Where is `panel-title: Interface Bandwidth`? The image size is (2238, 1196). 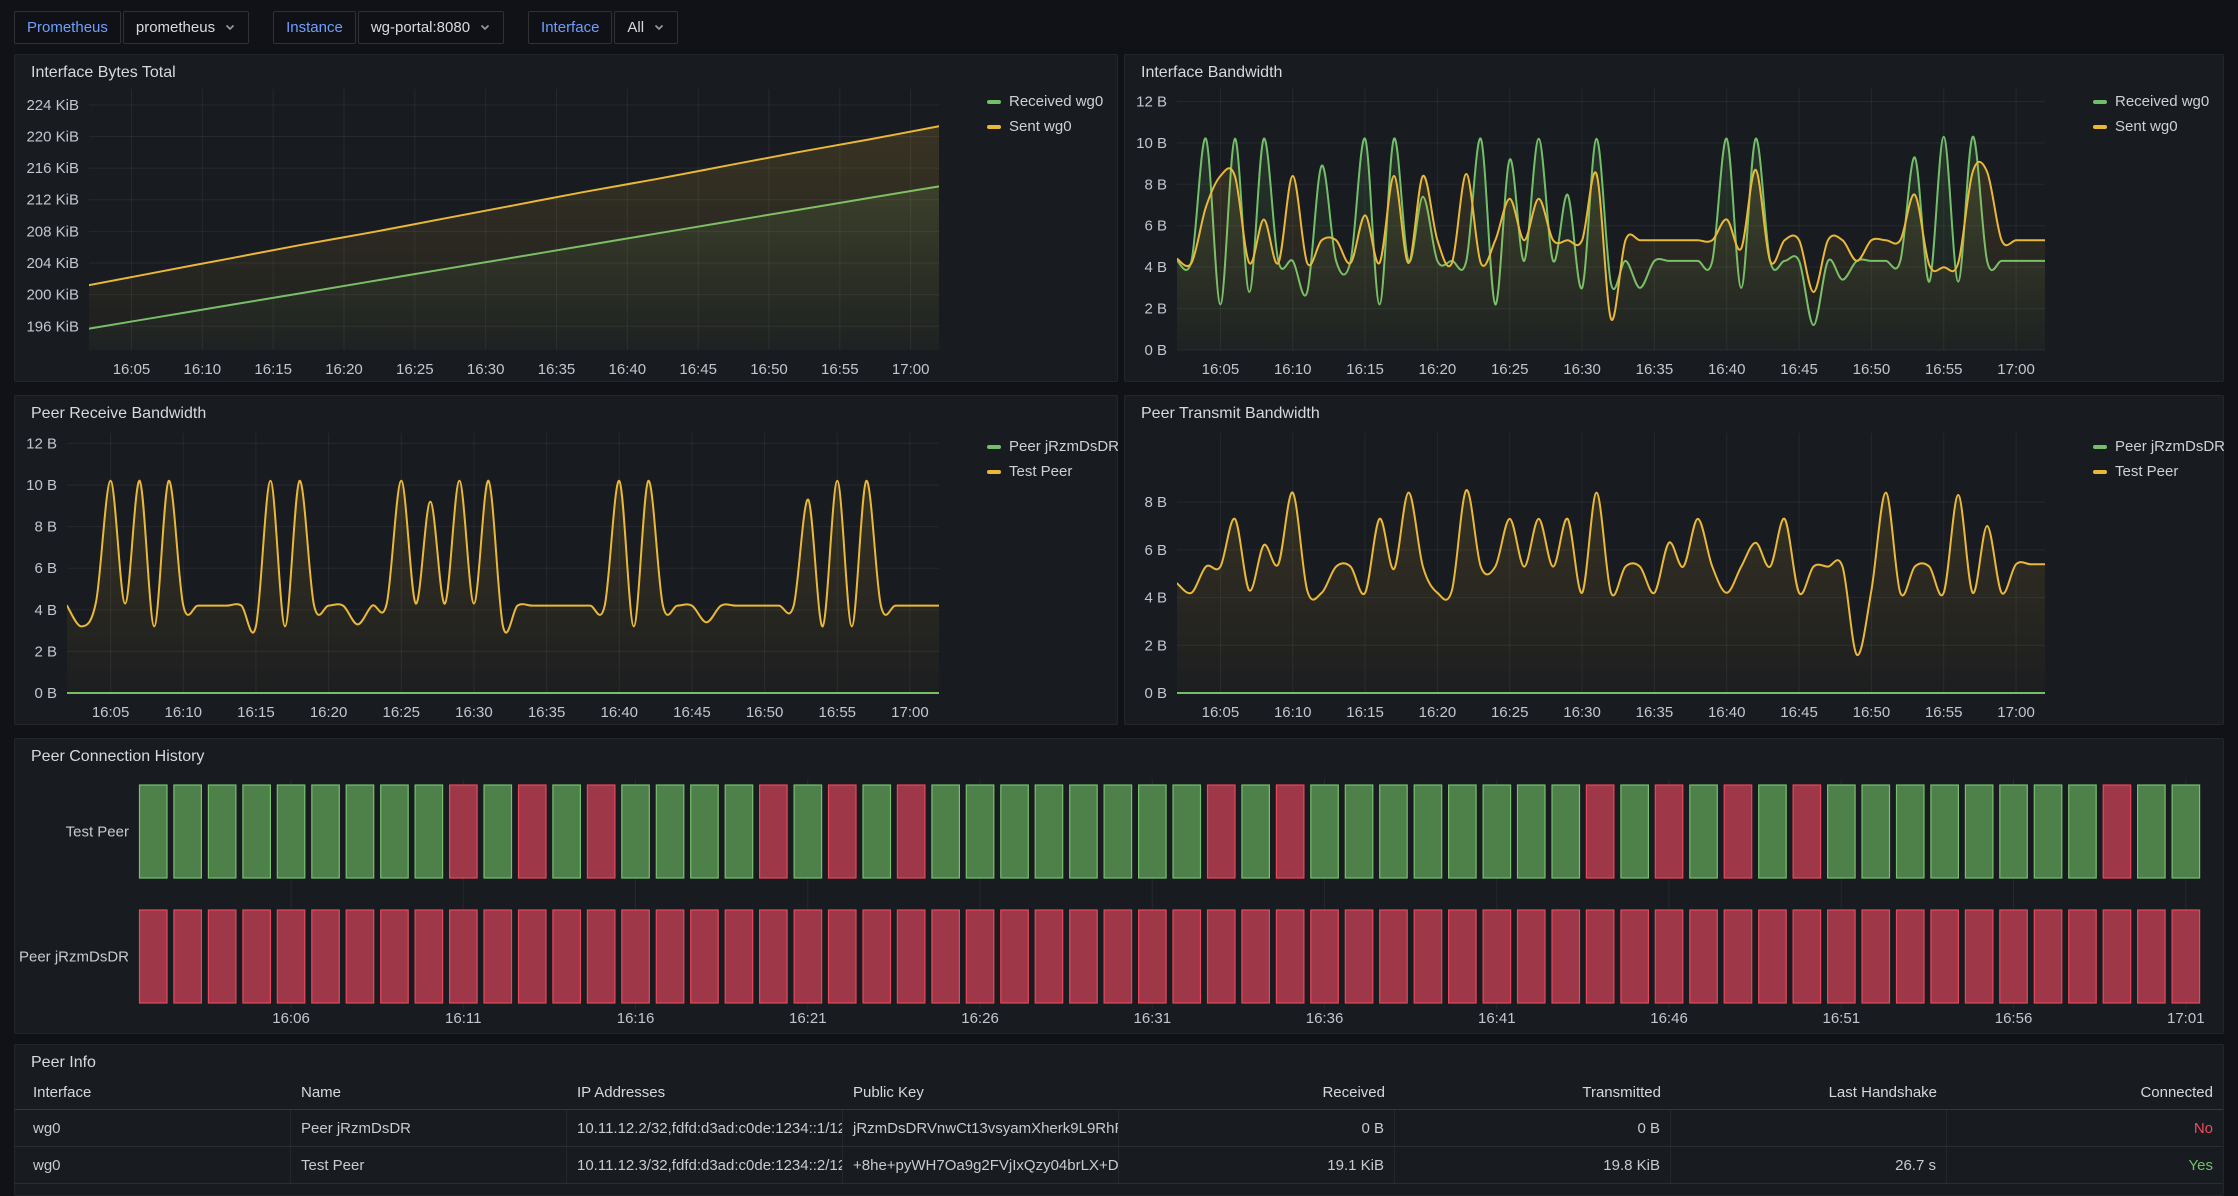
panel-title: Interface Bandwidth is located at coordinates (1212, 72).